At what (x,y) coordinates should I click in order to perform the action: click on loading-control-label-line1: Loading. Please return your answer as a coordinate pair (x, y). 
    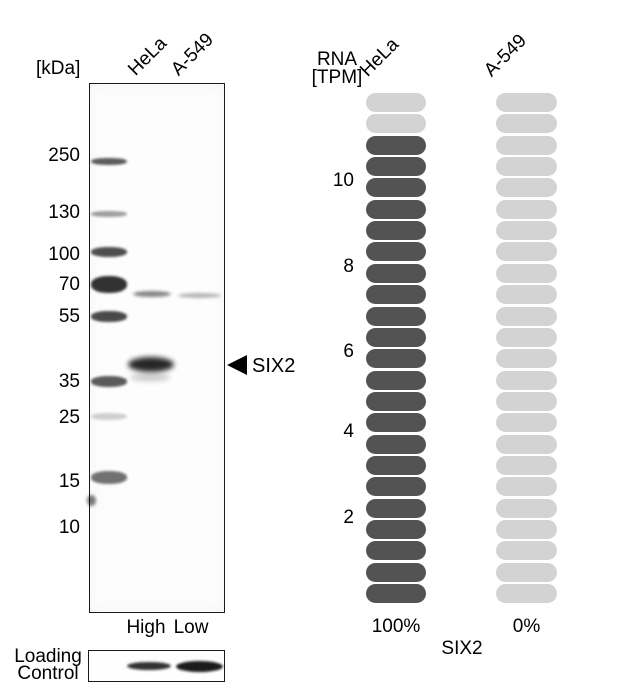
    Looking at the image, I should click on (48, 656).